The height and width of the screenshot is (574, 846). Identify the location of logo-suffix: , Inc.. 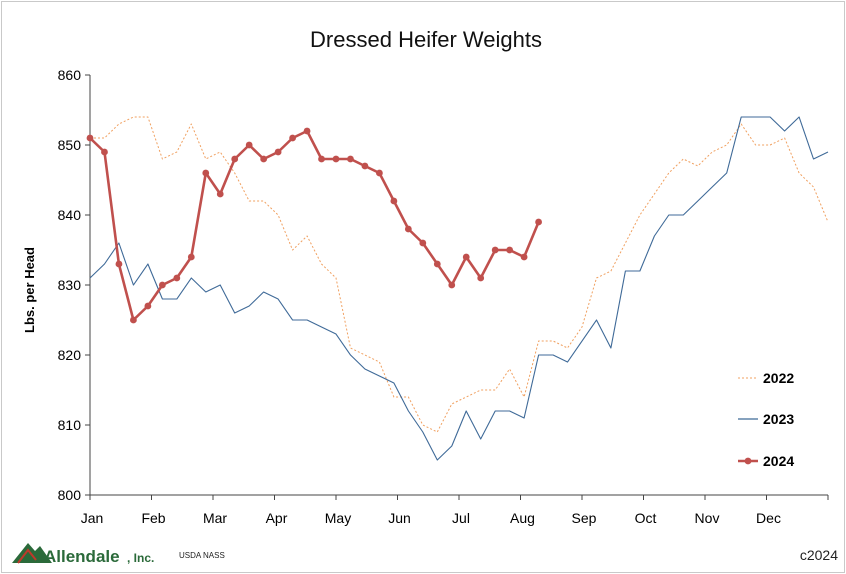
(140, 558).